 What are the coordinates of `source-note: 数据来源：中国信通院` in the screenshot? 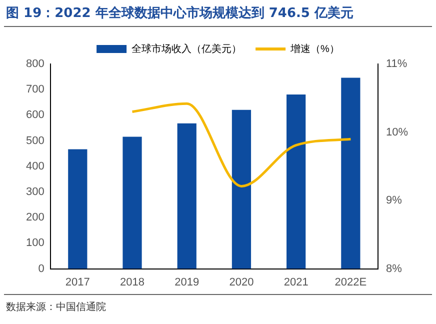 It's located at (56, 307).